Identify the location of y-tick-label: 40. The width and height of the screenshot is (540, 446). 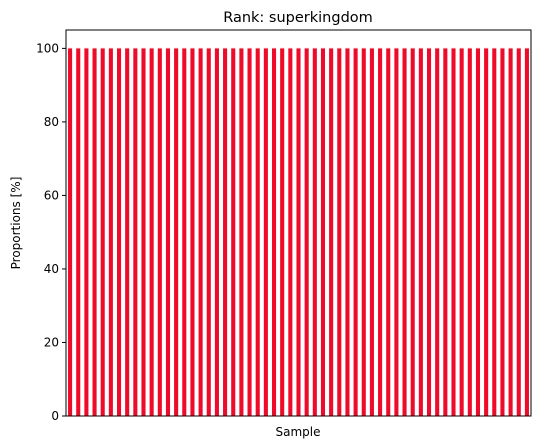
(51, 269).